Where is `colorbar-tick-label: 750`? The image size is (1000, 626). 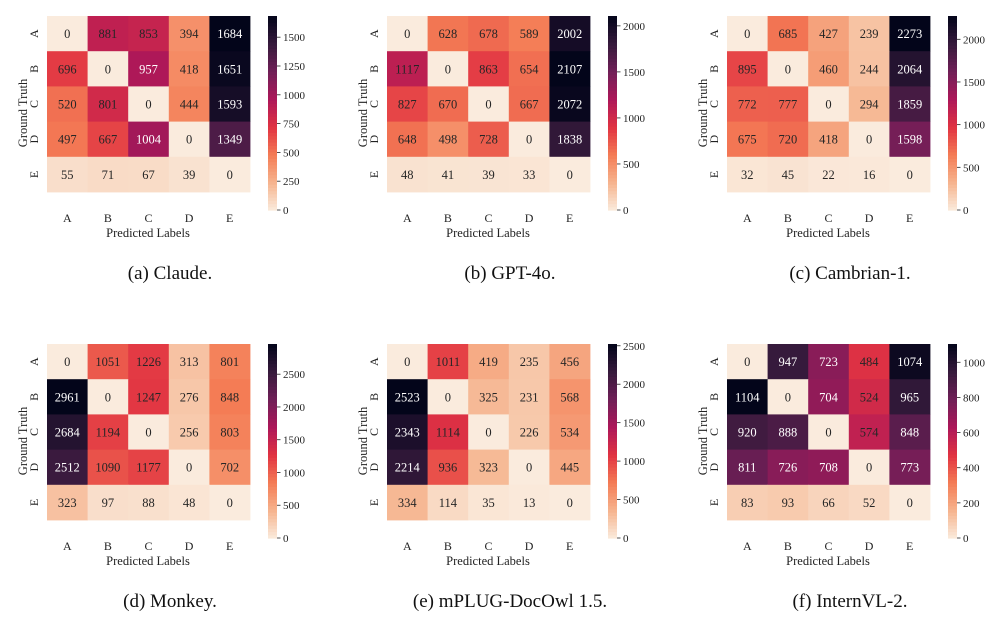 colorbar-tick-label: 750 is located at coordinates (291, 125).